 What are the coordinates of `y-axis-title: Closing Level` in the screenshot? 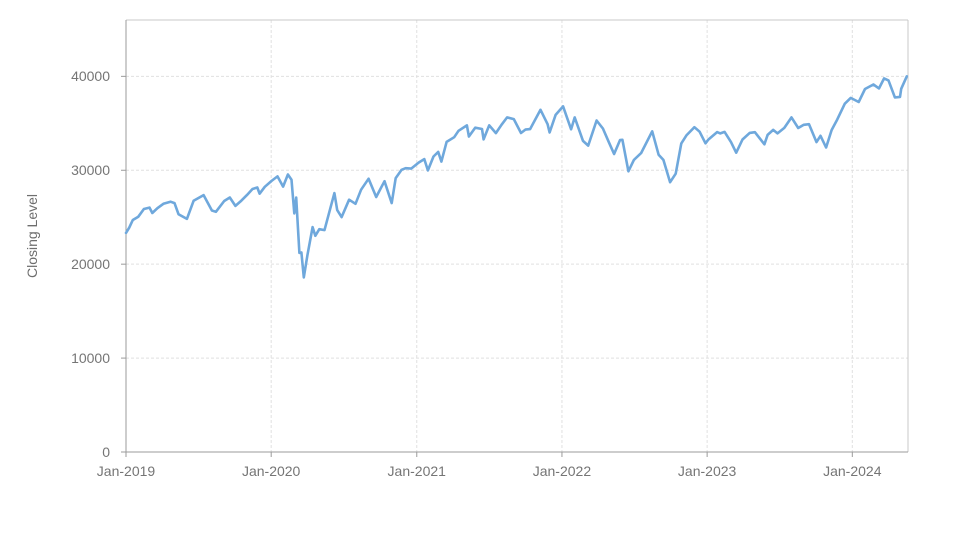 It's located at (32, 236).